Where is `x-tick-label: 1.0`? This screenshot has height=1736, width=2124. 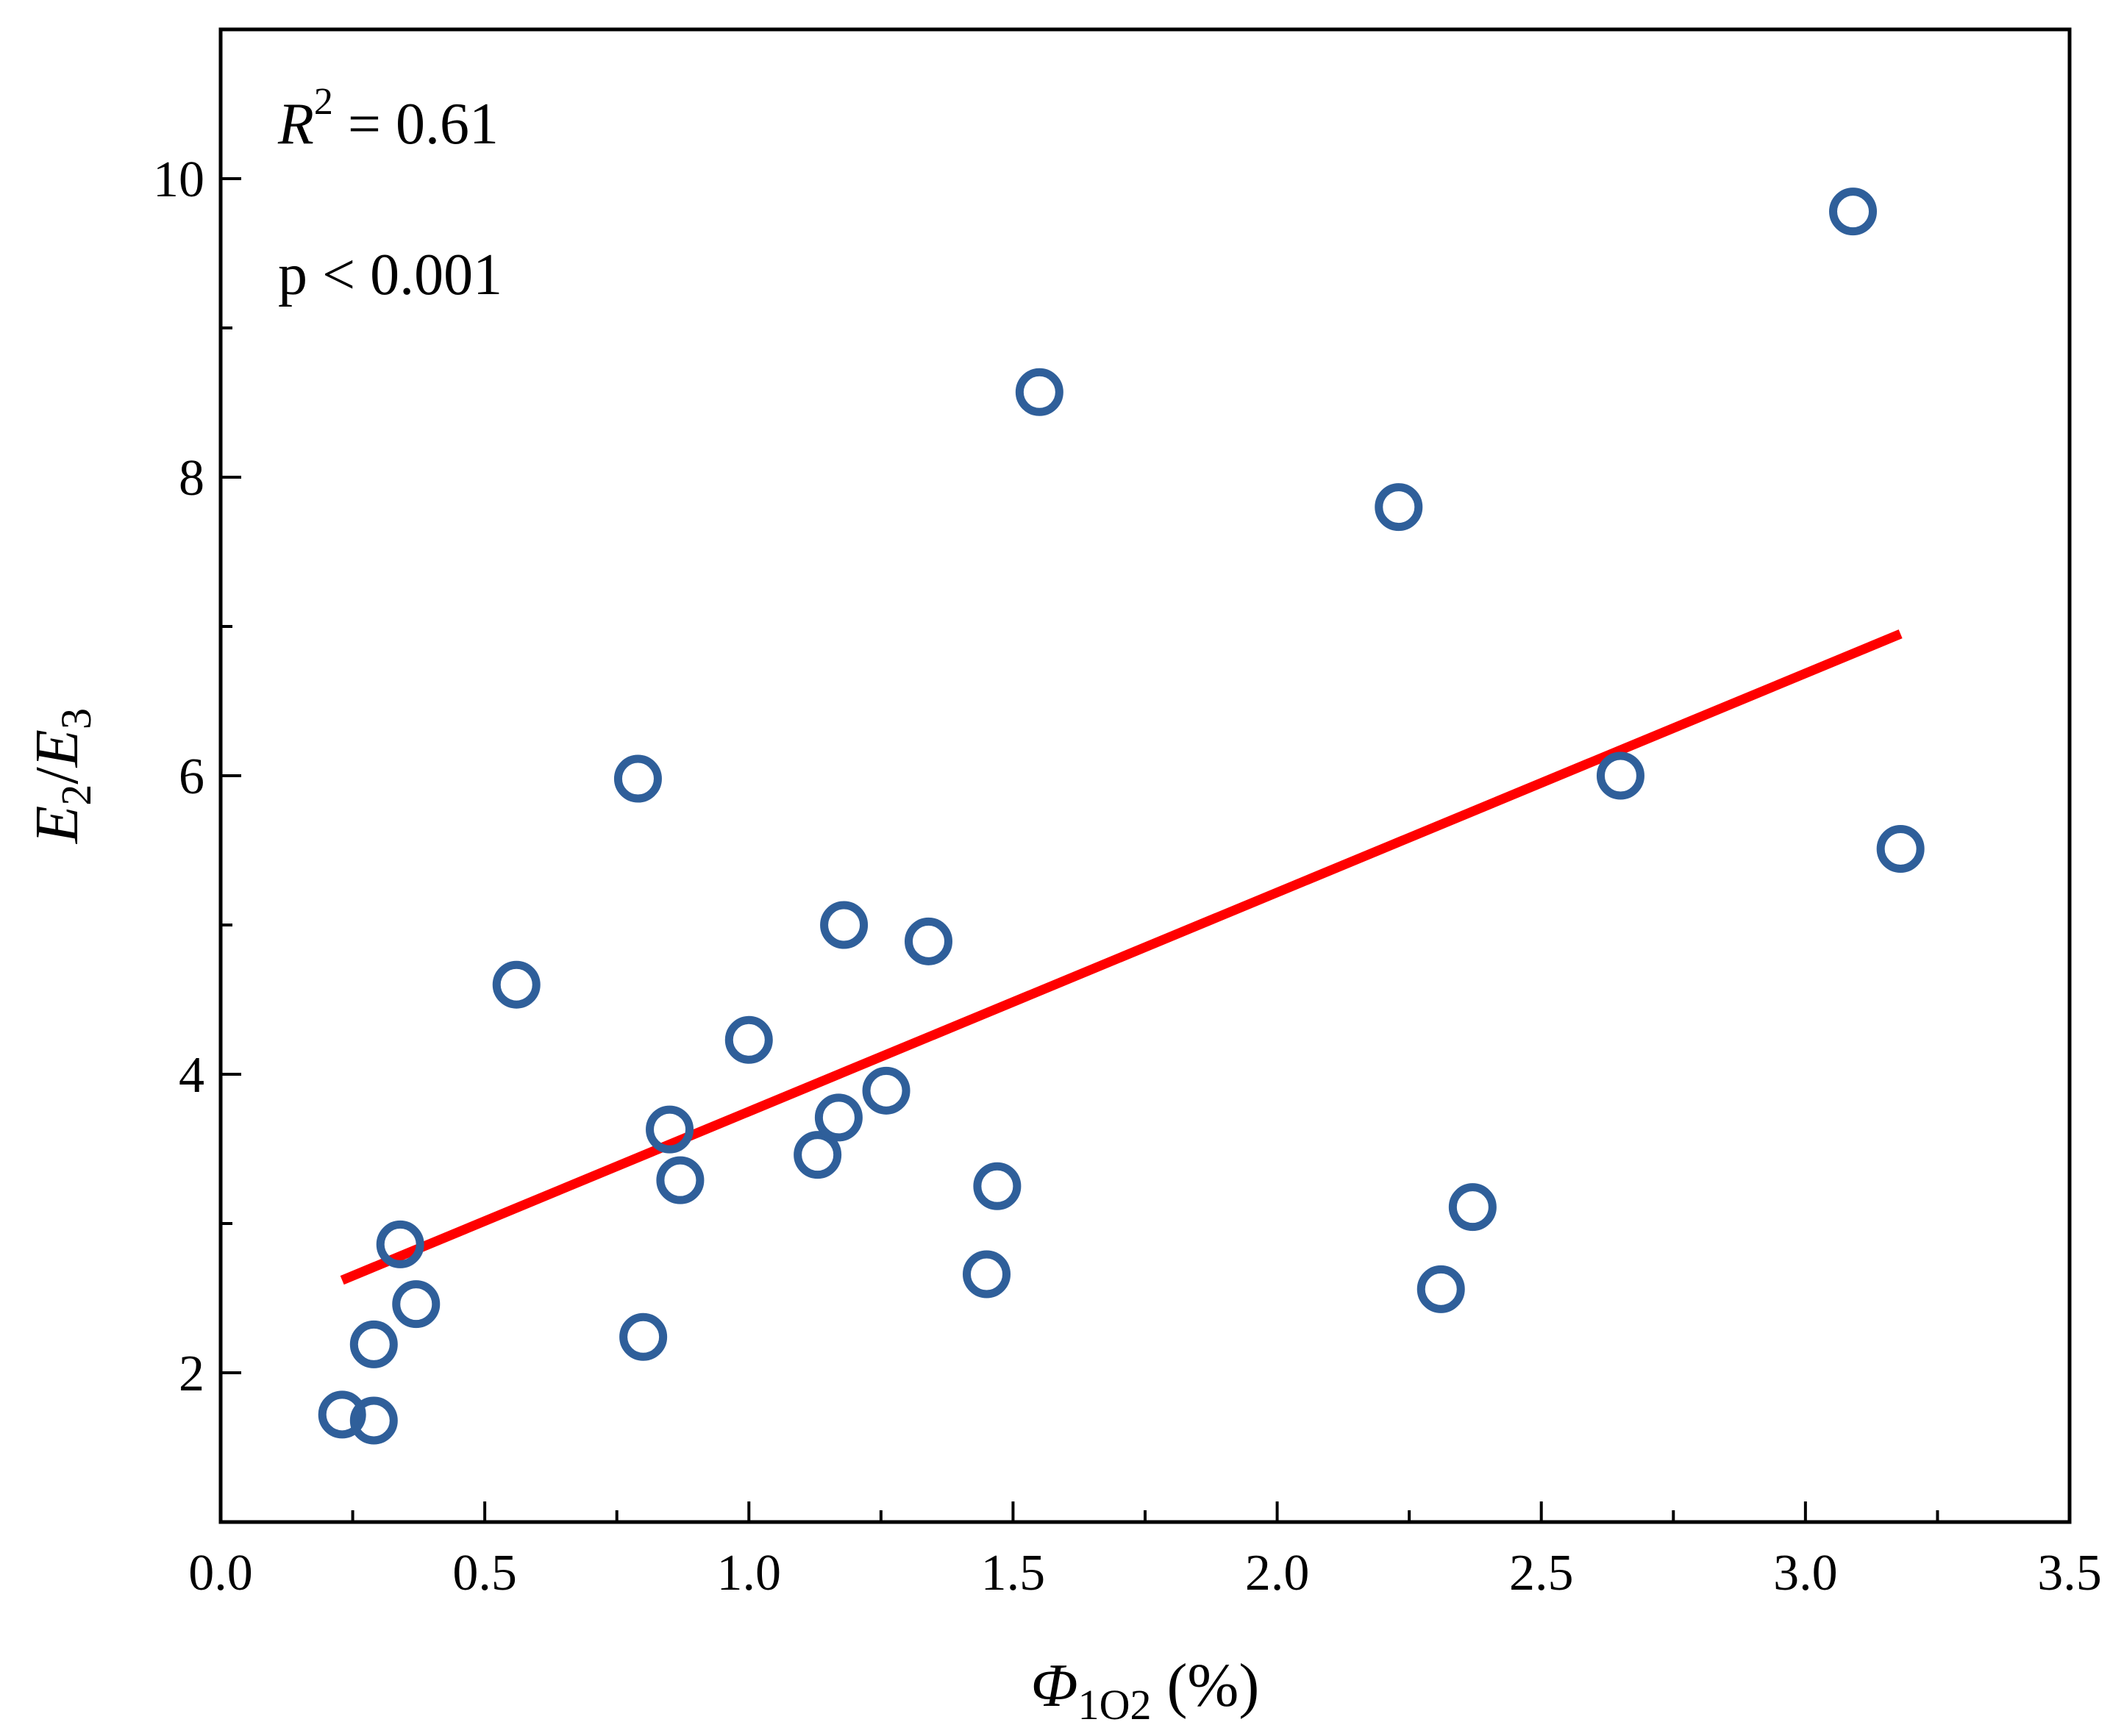
x-tick-label: 1.0 is located at coordinates (749, 1573).